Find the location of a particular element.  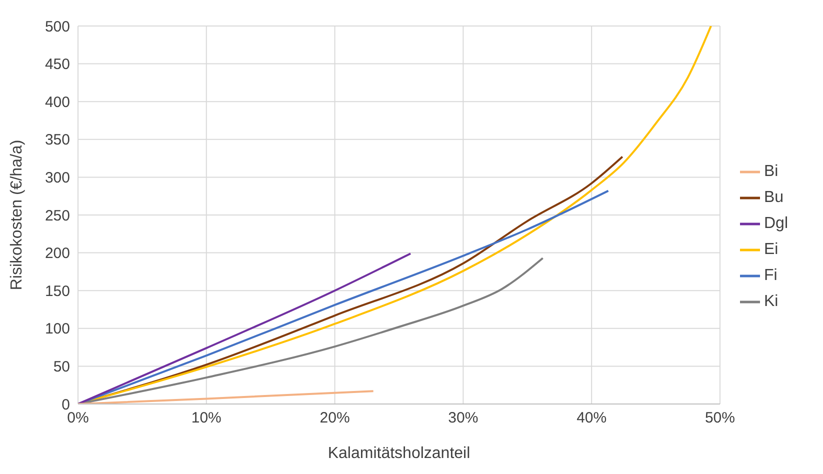

legend-label: Bi is located at coordinates (771, 171).